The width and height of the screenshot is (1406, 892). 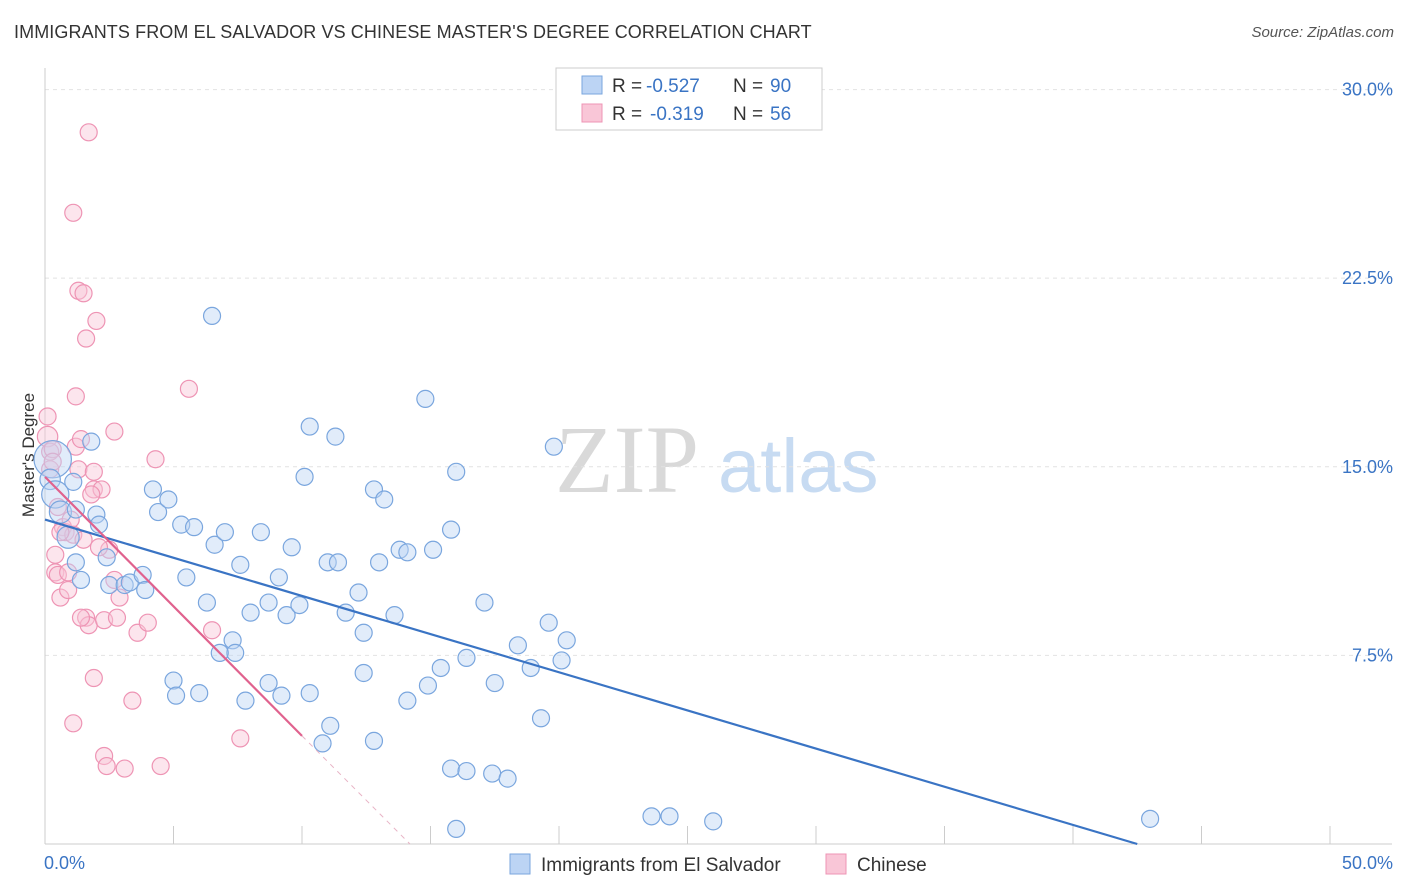 I want to click on legend-n-value-2: 56, so click(x=780, y=114).